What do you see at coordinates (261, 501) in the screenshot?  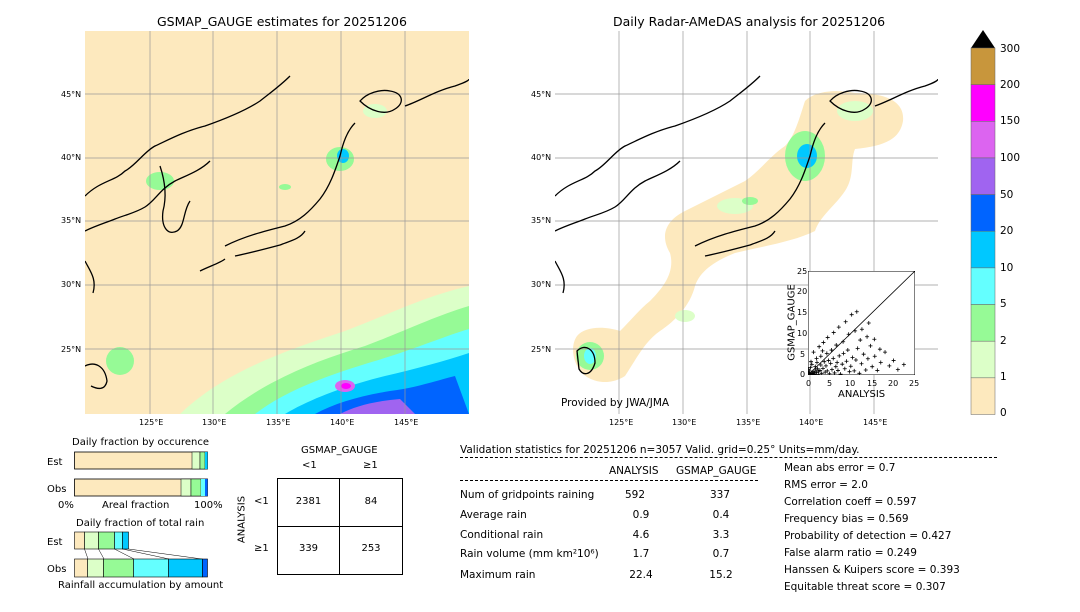 I see `contingency-row-lt: <1` at bounding box center [261, 501].